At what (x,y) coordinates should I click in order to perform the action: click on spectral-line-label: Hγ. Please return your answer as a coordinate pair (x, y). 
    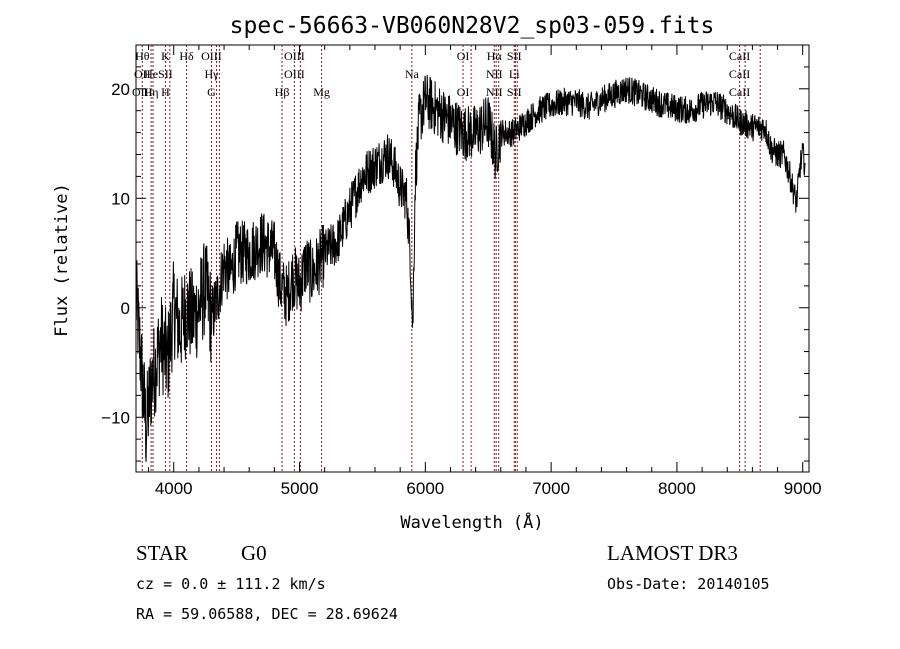
    Looking at the image, I should click on (211, 74).